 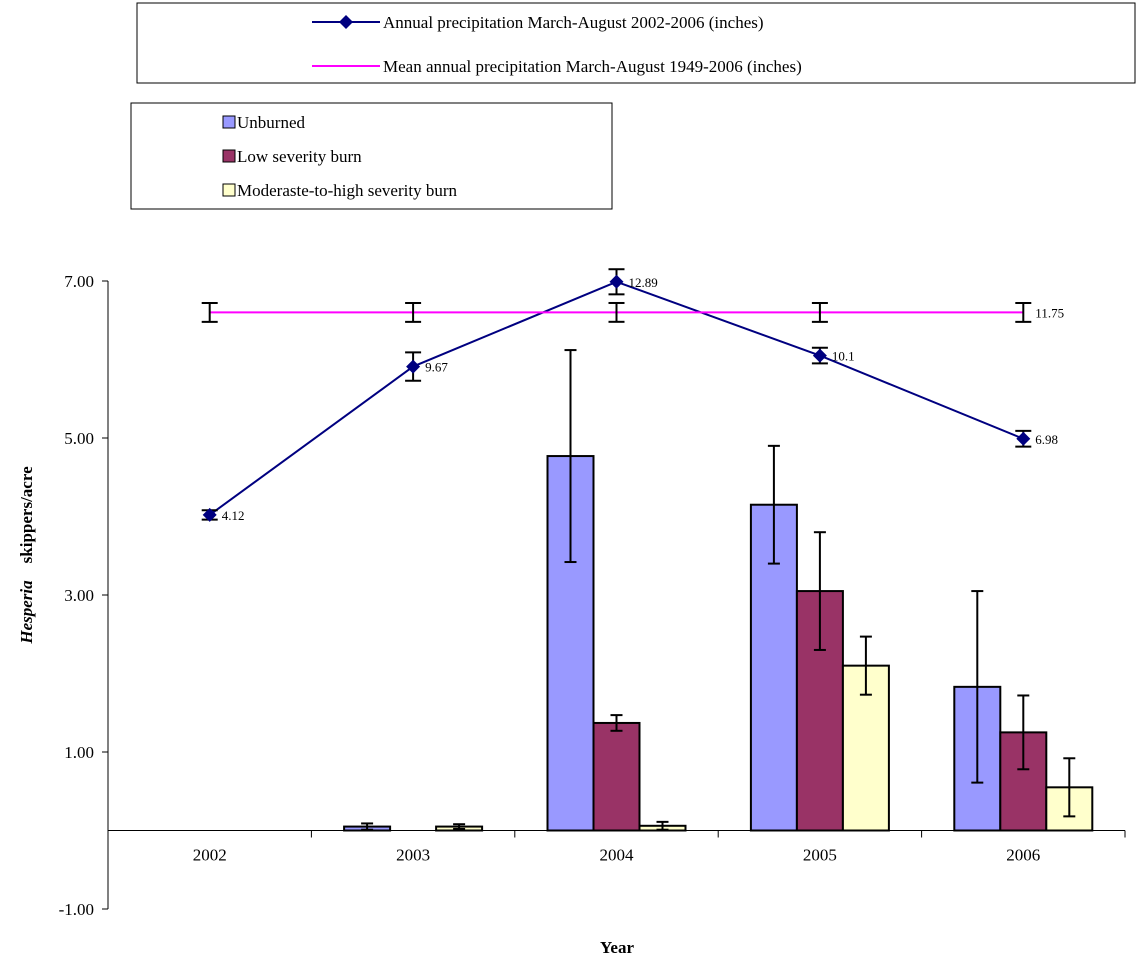 What do you see at coordinates (1023, 312) in the screenshot?
I see `line-1-error-2006` at bounding box center [1023, 312].